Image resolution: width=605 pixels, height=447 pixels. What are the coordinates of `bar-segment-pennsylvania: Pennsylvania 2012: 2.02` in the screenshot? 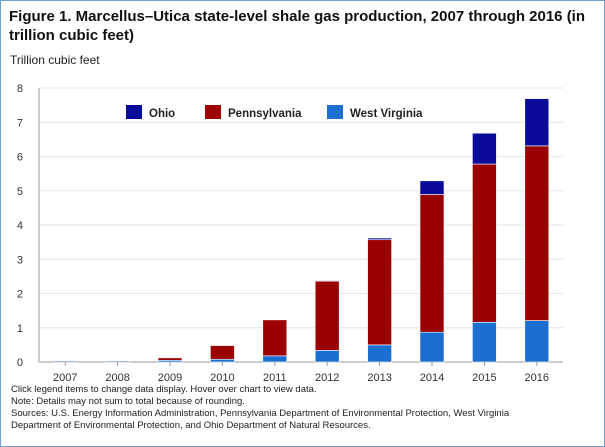 It's located at (327, 315).